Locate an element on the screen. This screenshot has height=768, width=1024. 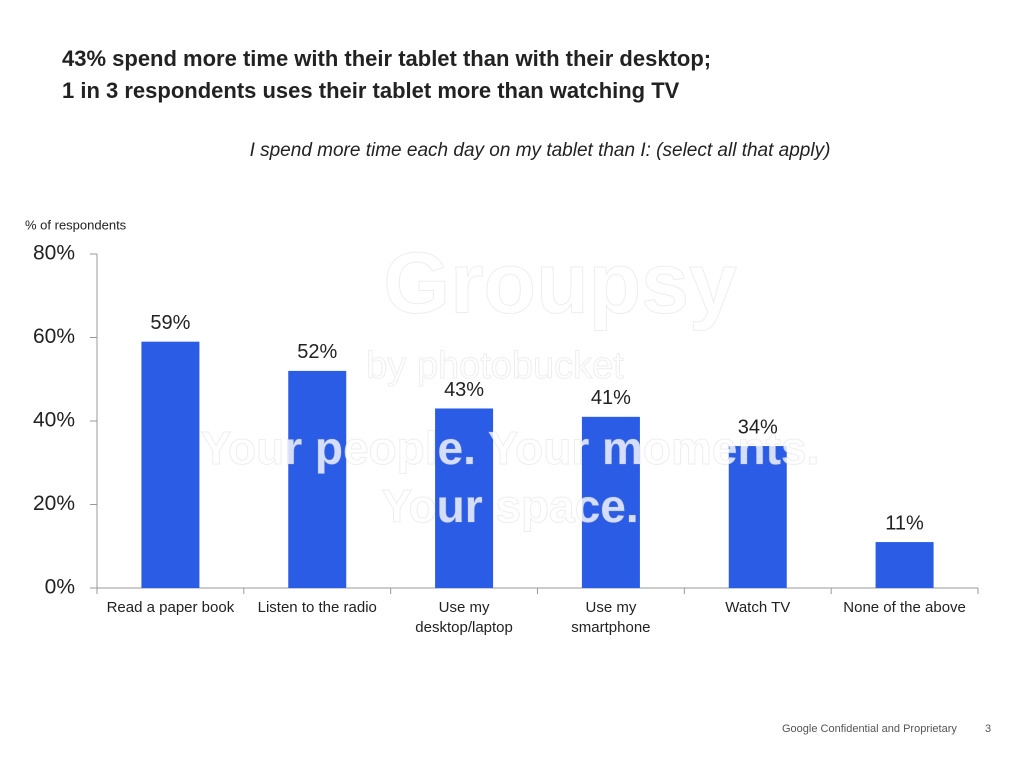
x-tick-label: Use my smartphone is located at coordinates (611, 617).